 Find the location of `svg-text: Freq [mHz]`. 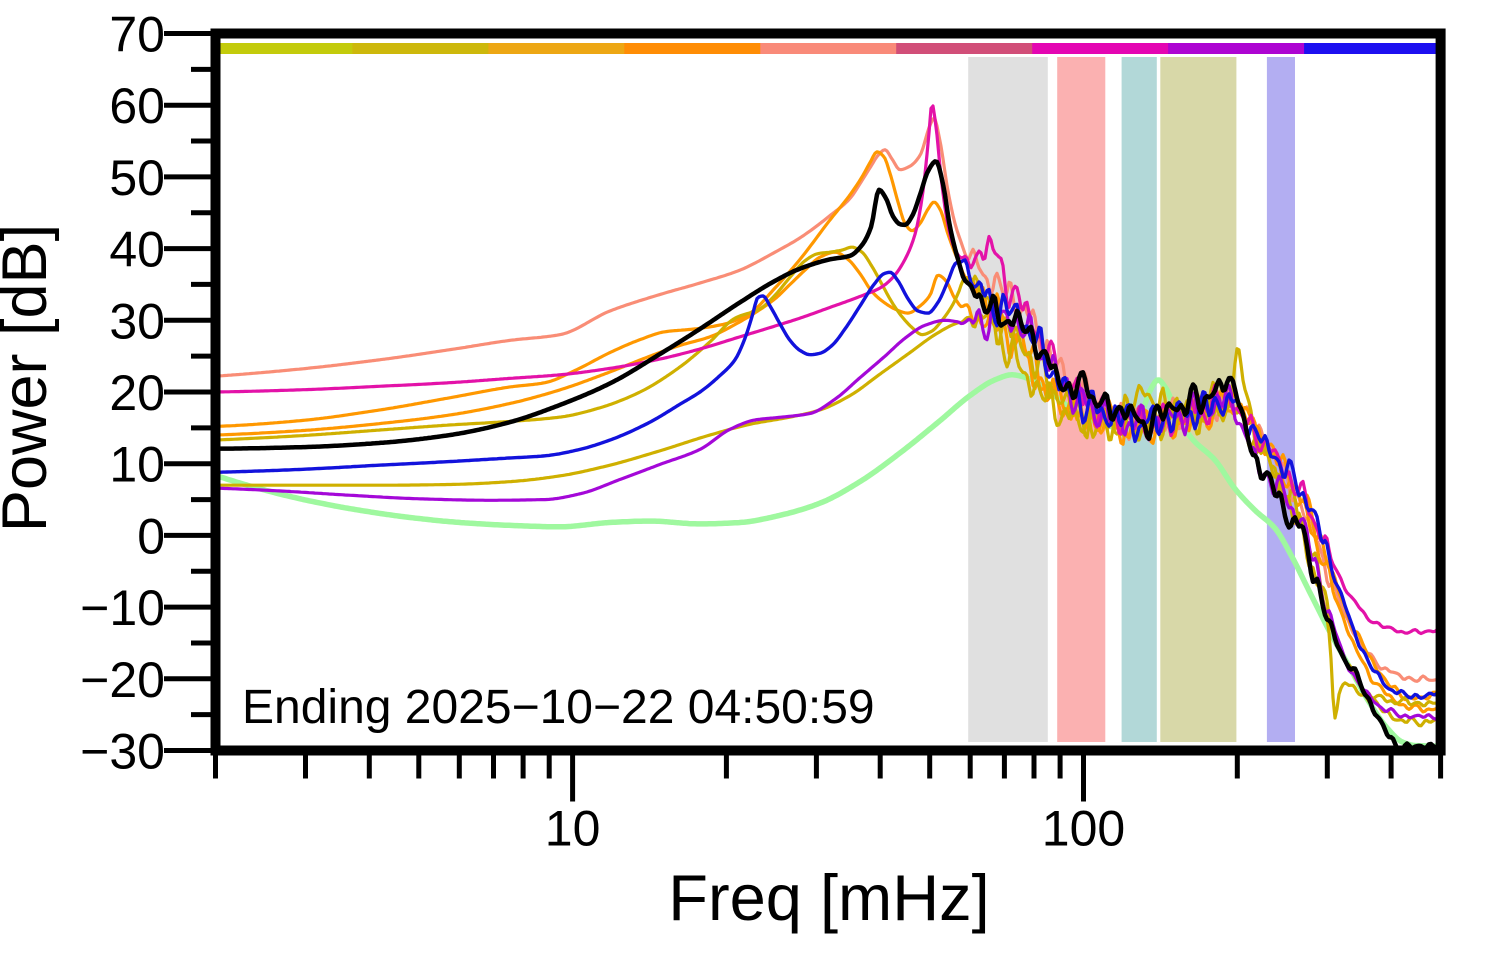

svg-text: Freq [mHz] is located at coordinates (828, 897).